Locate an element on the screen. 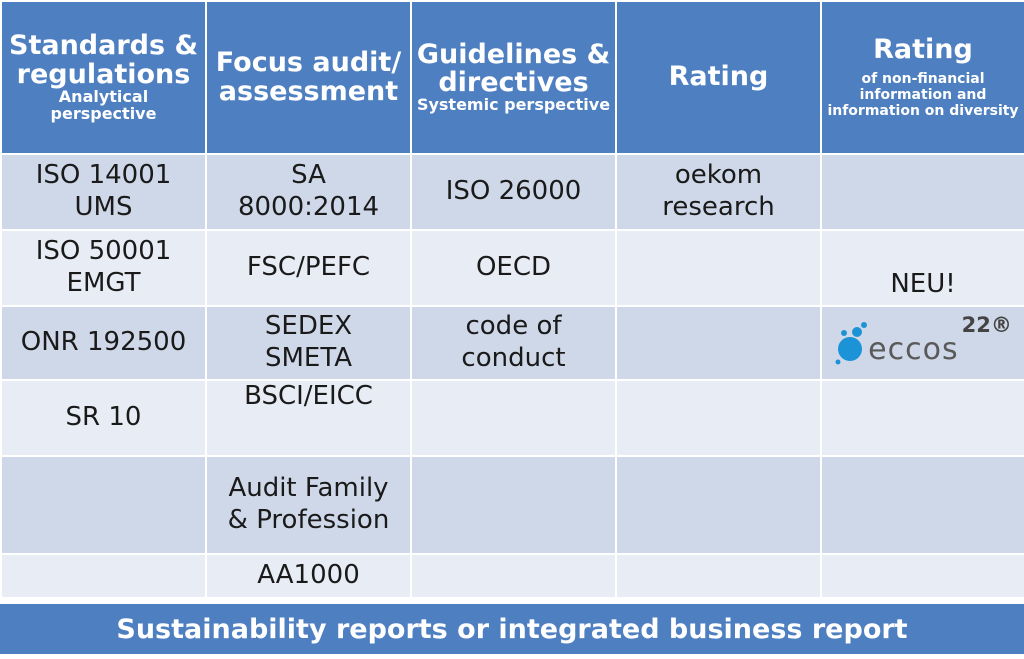  table-row: AA1000 is located at coordinates (512, 576).